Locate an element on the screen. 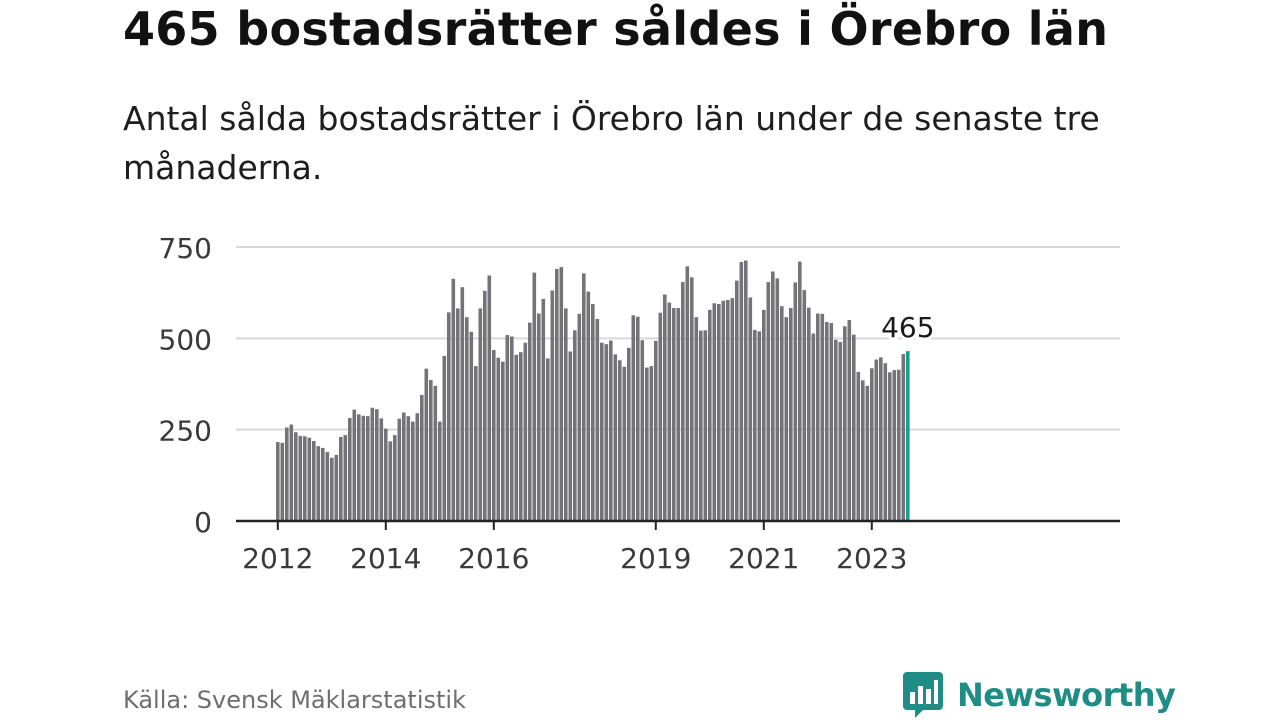 The width and height of the screenshot is (1280, 720). data-labels: 465 is located at coordinates (907, 327).